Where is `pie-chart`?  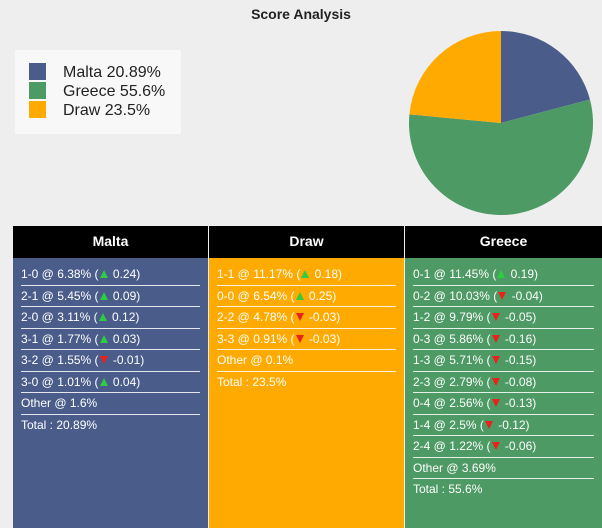 pie-chart is located at coordinates (501, 123).